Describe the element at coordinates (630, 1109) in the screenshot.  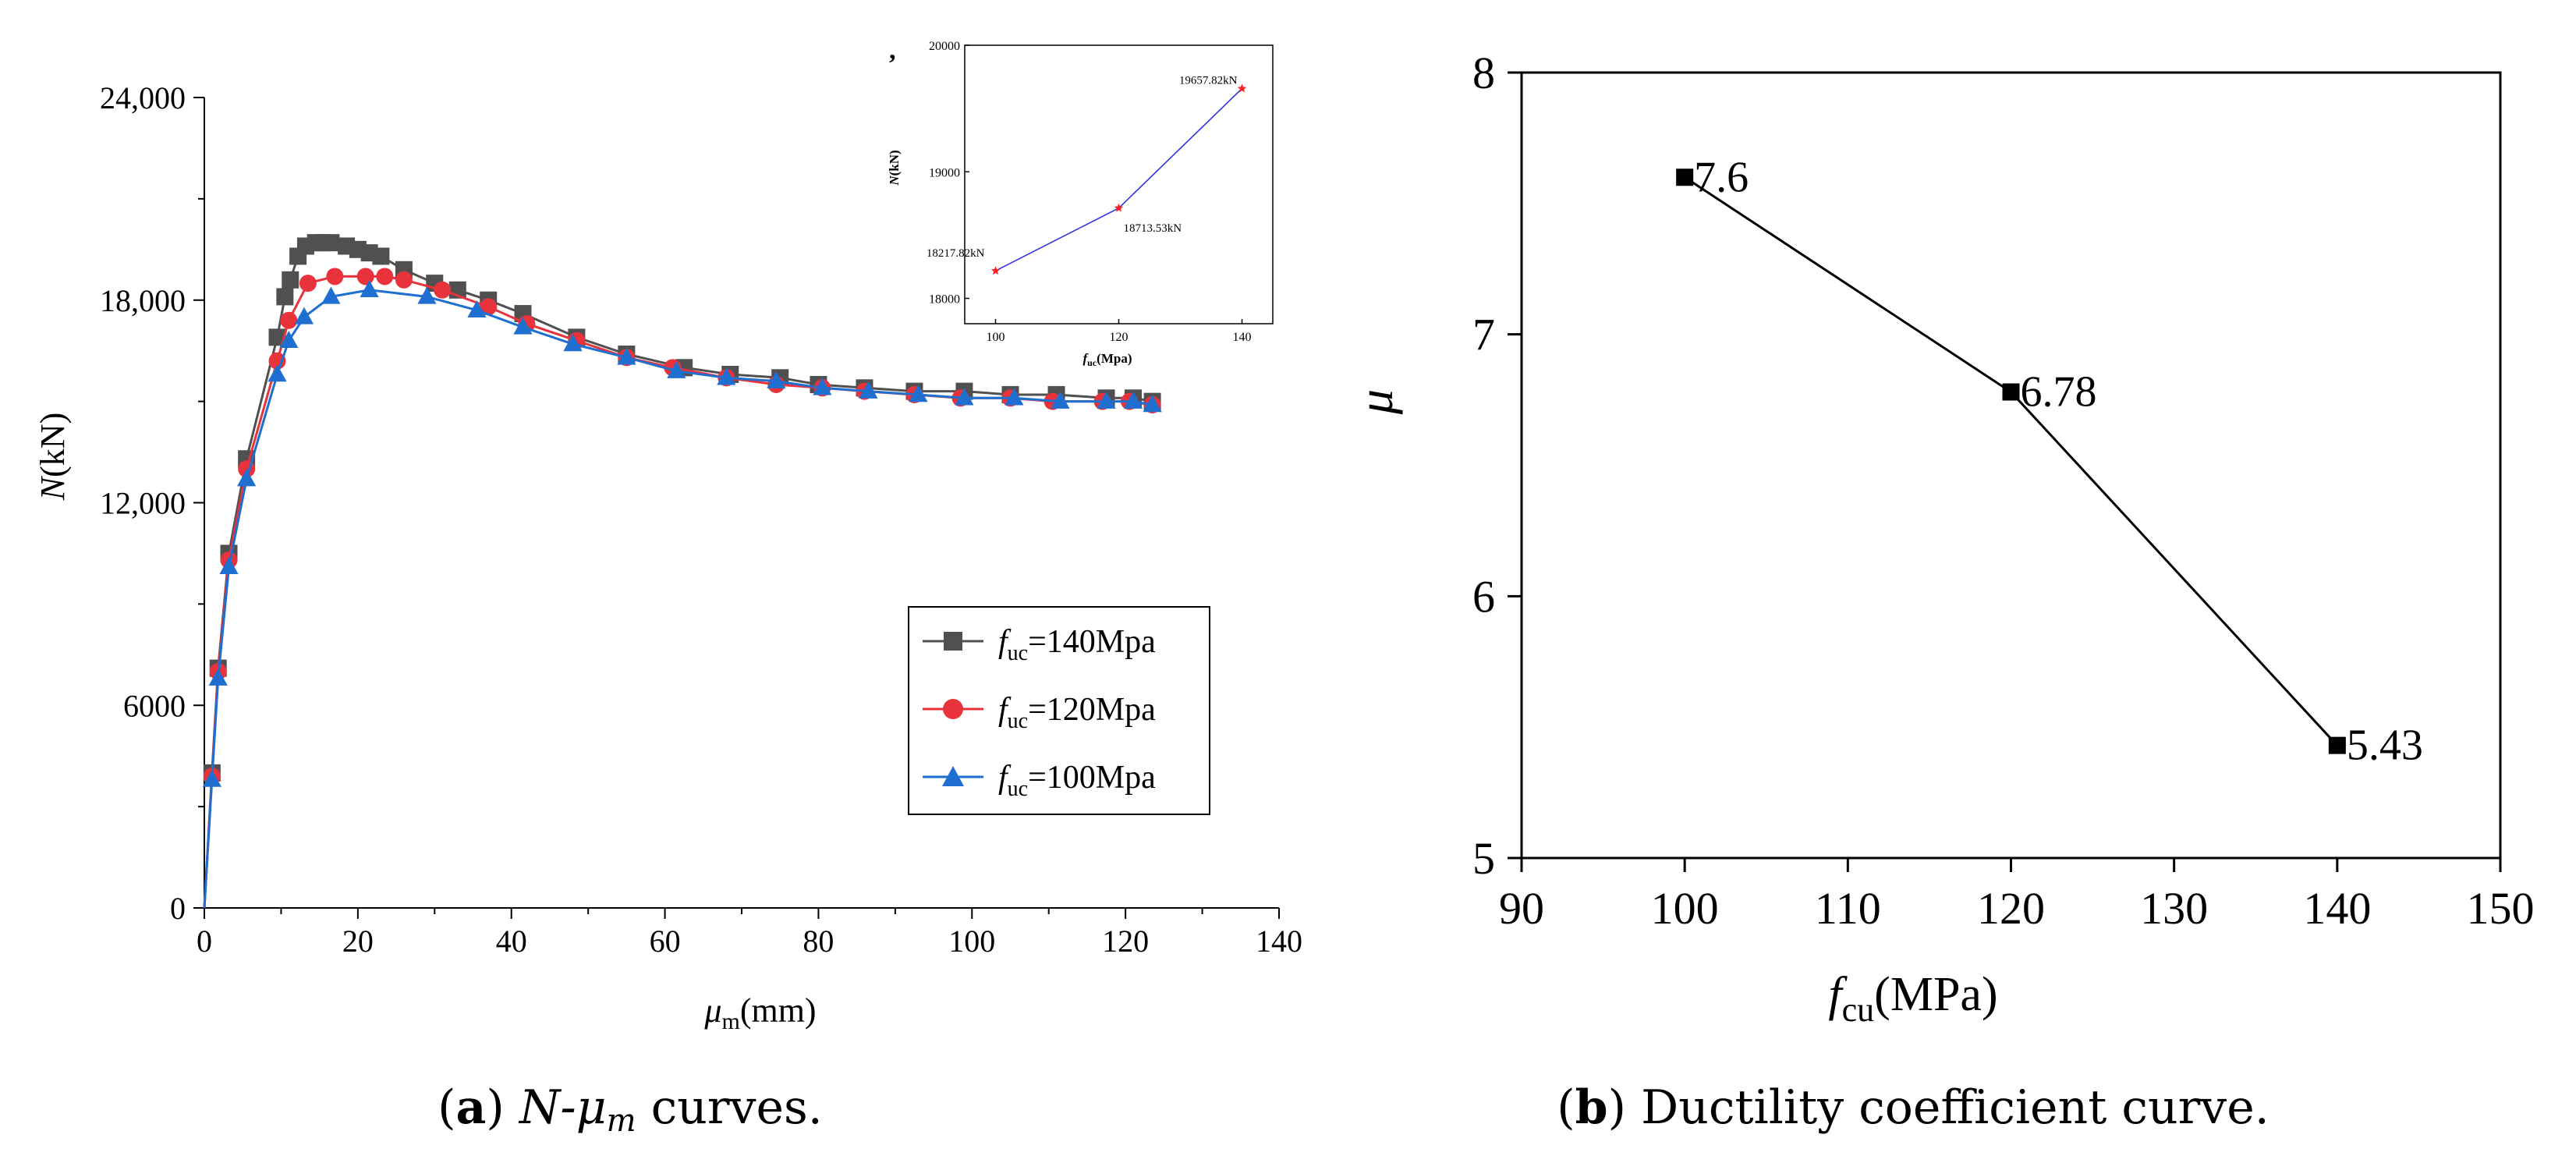
I see `caption-a: (a) N-μm curves.` at that location.